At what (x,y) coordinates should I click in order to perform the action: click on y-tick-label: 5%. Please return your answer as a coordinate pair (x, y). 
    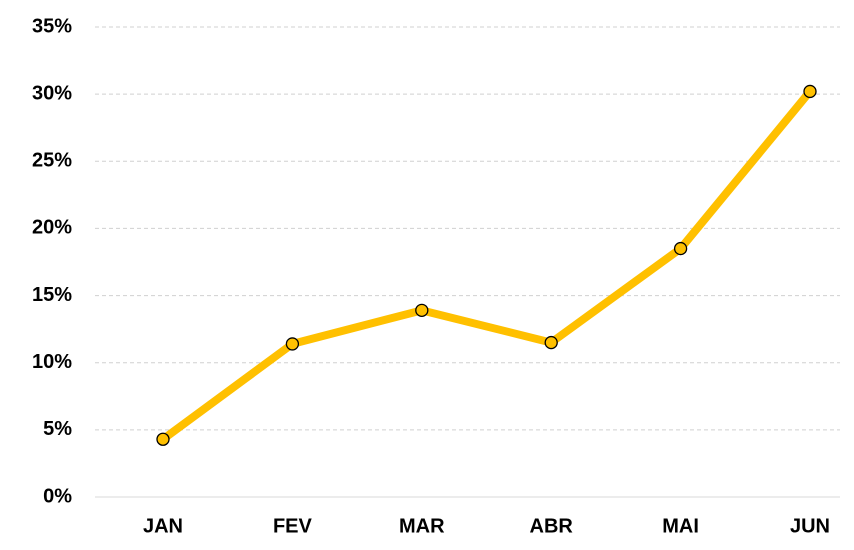
    Looking at the image, I should click on (57, 429).